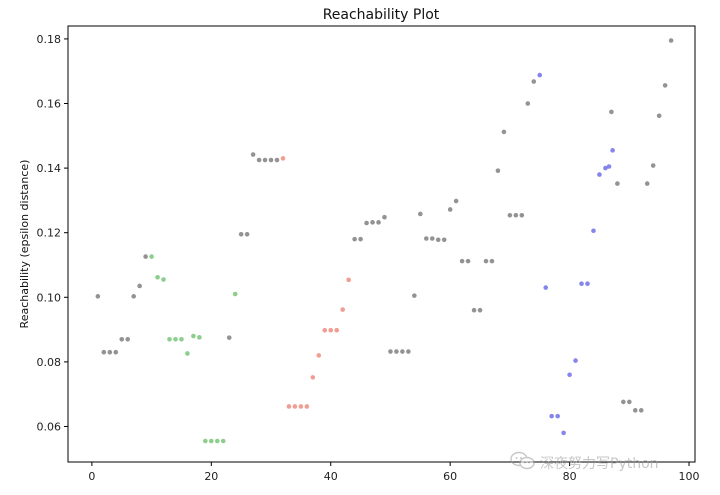 The height and width of the screenshot is (495, 720). I want to click on y-tick-label: 0.18, so click(49, 39).